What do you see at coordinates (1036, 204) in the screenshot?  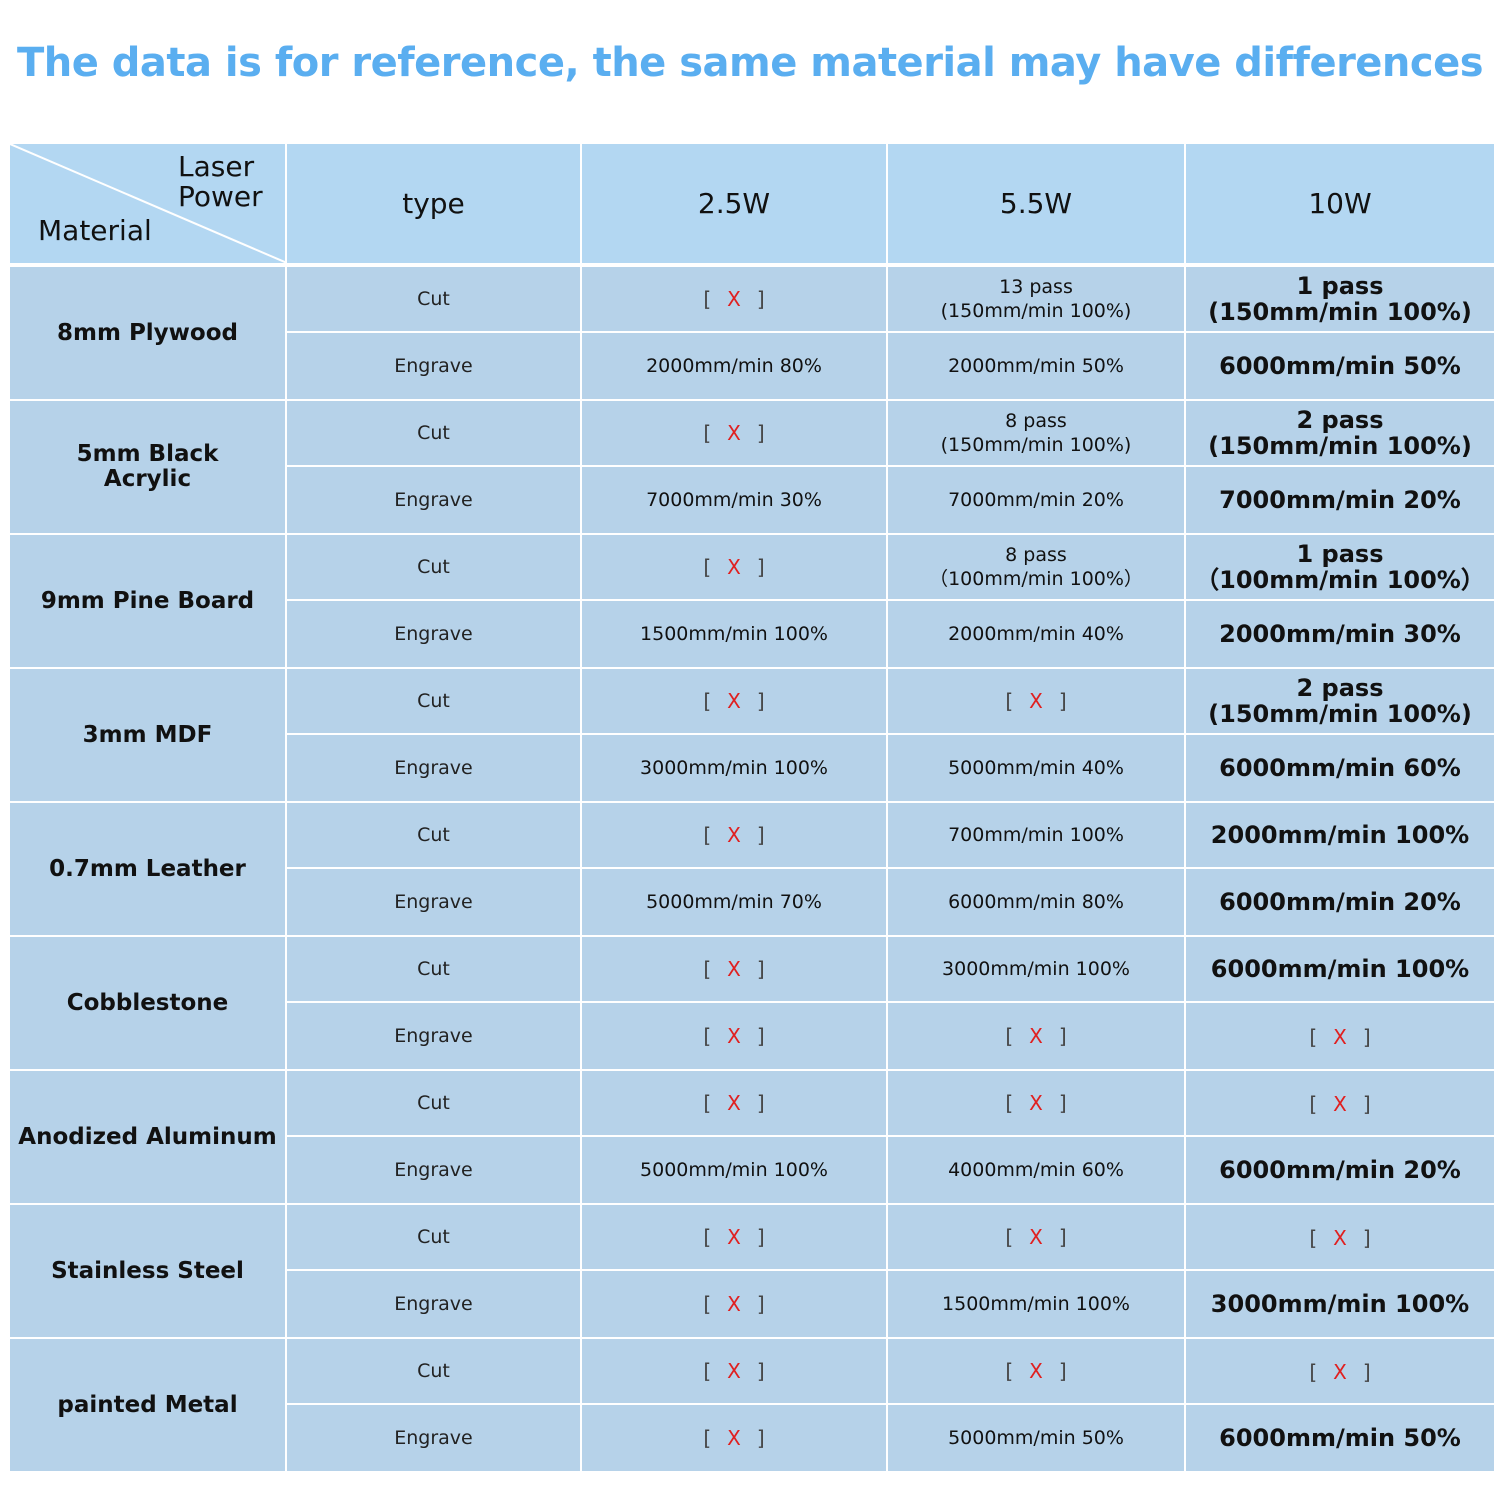 I see `power-header-5-5w: 5.5W` at bounding box center [1036, 204].